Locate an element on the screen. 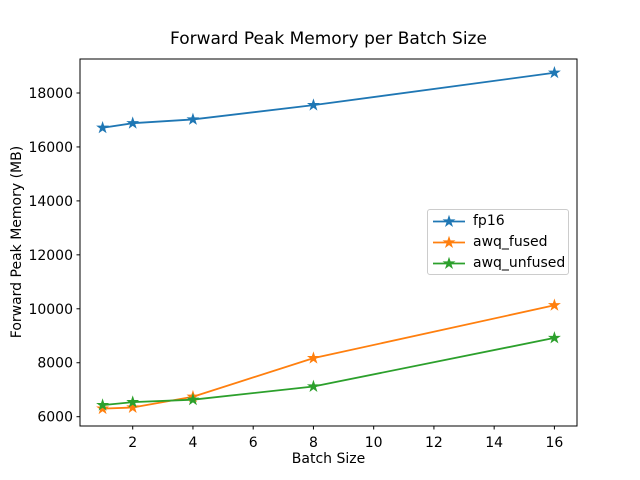 This screenshot has width=640, height=480. x-tick-label: 16 is located at coordinates (554, 443).